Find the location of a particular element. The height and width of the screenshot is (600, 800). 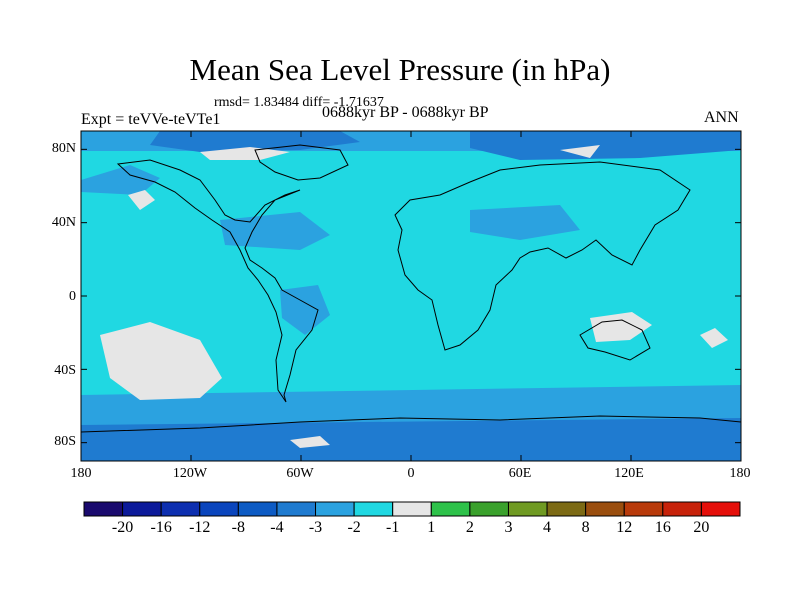

south-pacific-near-zero is located at coordinates (161, 361).